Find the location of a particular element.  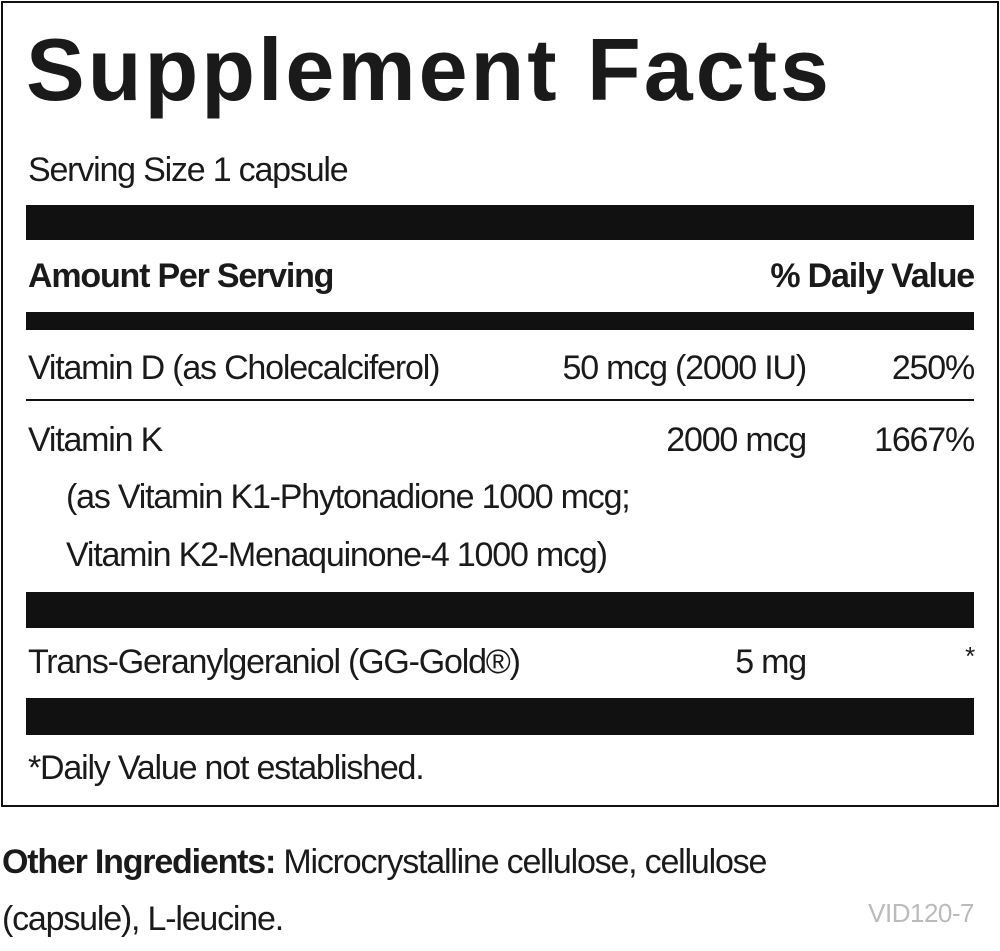

serving-size: Serving Size 1 capsule is located at coordinates (188, 170).